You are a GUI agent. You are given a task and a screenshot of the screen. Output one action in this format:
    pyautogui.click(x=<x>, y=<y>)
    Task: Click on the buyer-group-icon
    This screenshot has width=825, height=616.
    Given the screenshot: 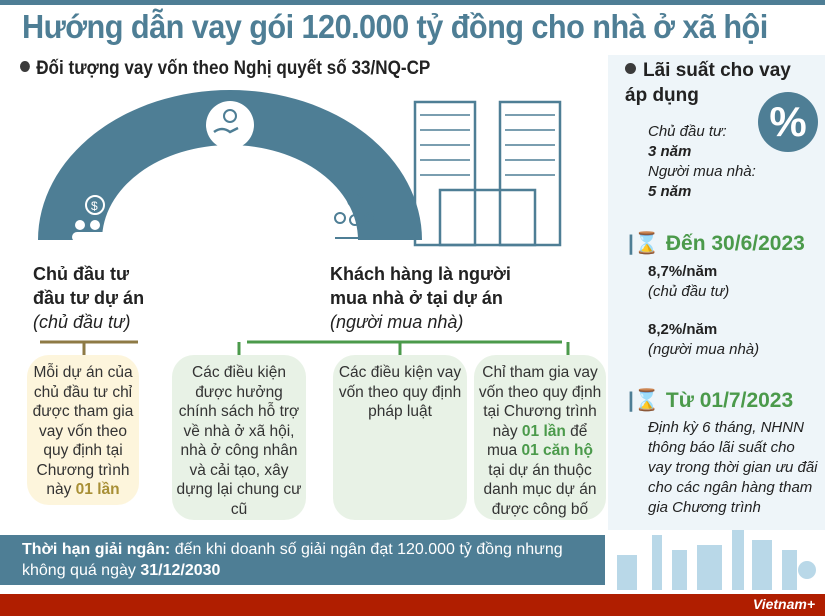 What is the action you would take?
    pyautogui.click(x=355, y=215)
    